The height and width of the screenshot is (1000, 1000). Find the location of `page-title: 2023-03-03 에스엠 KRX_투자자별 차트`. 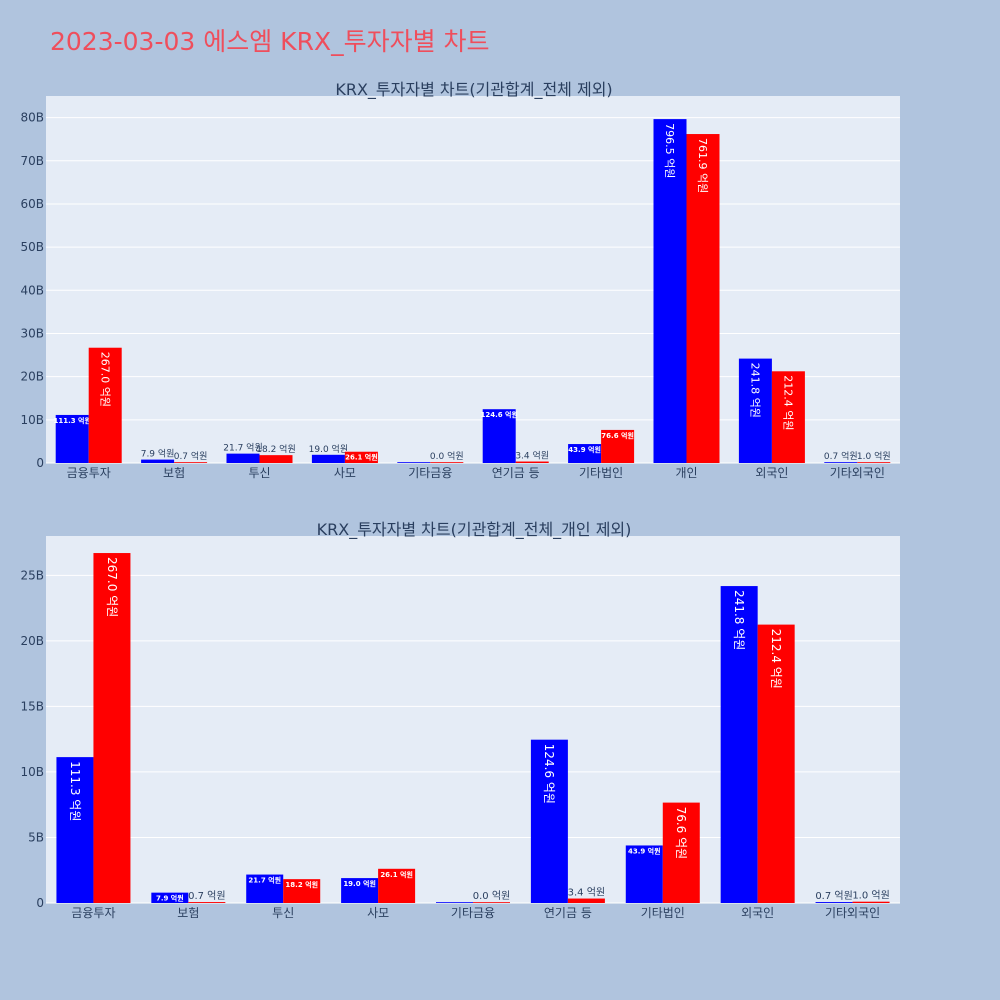

page-title: 2023-03-03 에스엠 KRX_투자자별 차트 is located at coordinates (270, 41).